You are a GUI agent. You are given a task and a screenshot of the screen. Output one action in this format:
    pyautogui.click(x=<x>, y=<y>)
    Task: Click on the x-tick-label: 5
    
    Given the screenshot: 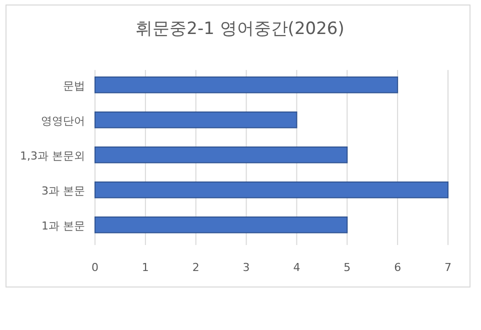 What is the action you would take?
    pyautogui.click(x=347, y=267)
    